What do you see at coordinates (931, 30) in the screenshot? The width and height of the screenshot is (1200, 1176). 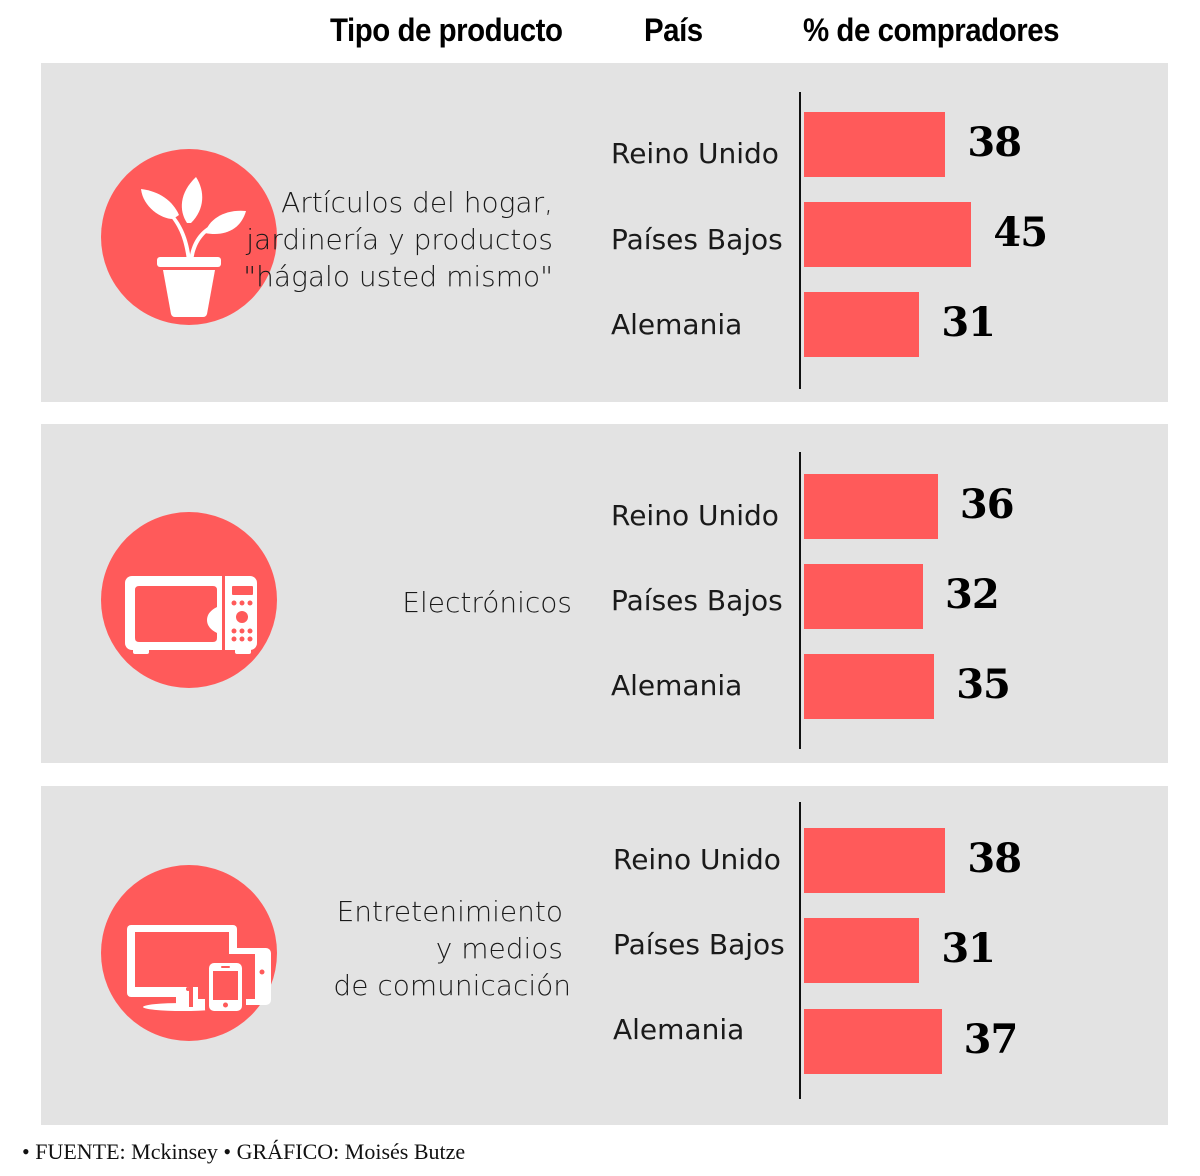 I see `header-percent-buyers: % de compradores` at bounding box center [931, 30].